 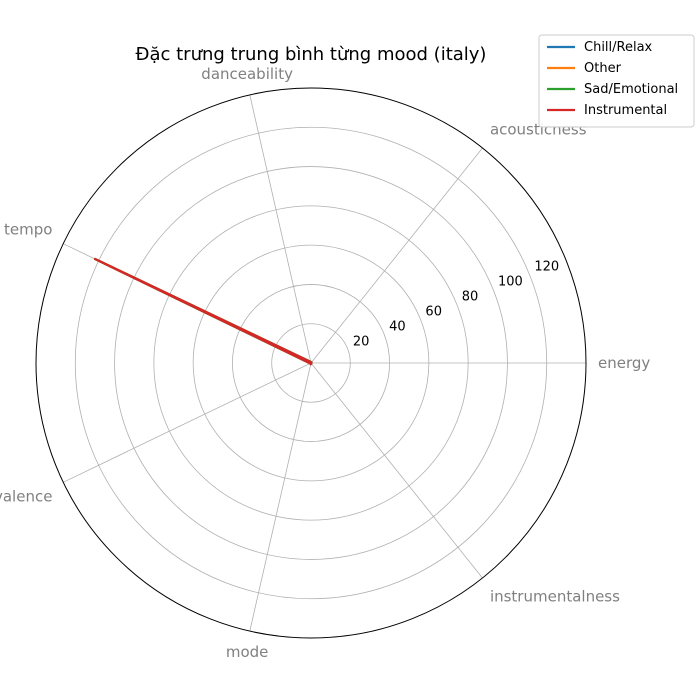 I want to click on series-line, so click(x=203, y=311).